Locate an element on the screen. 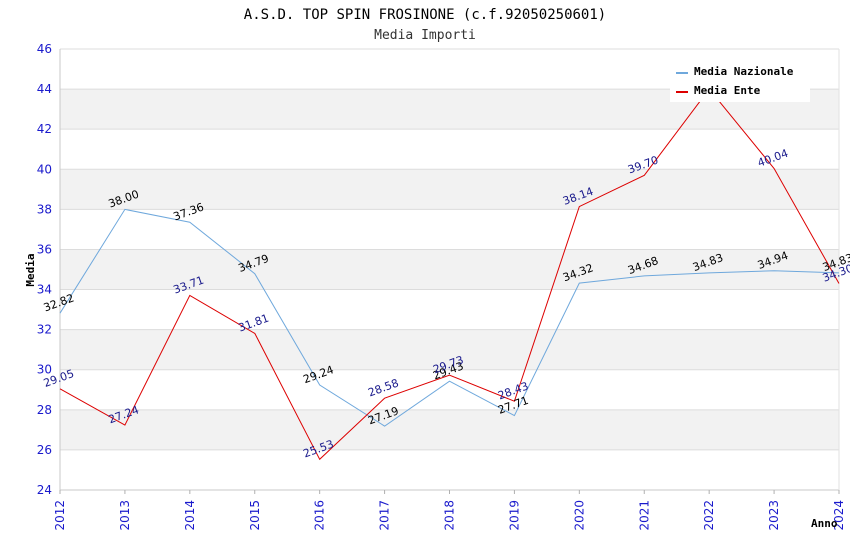 The width and height of the screenshot is (850, 550). legend-background is located at coordinates (740, 81).